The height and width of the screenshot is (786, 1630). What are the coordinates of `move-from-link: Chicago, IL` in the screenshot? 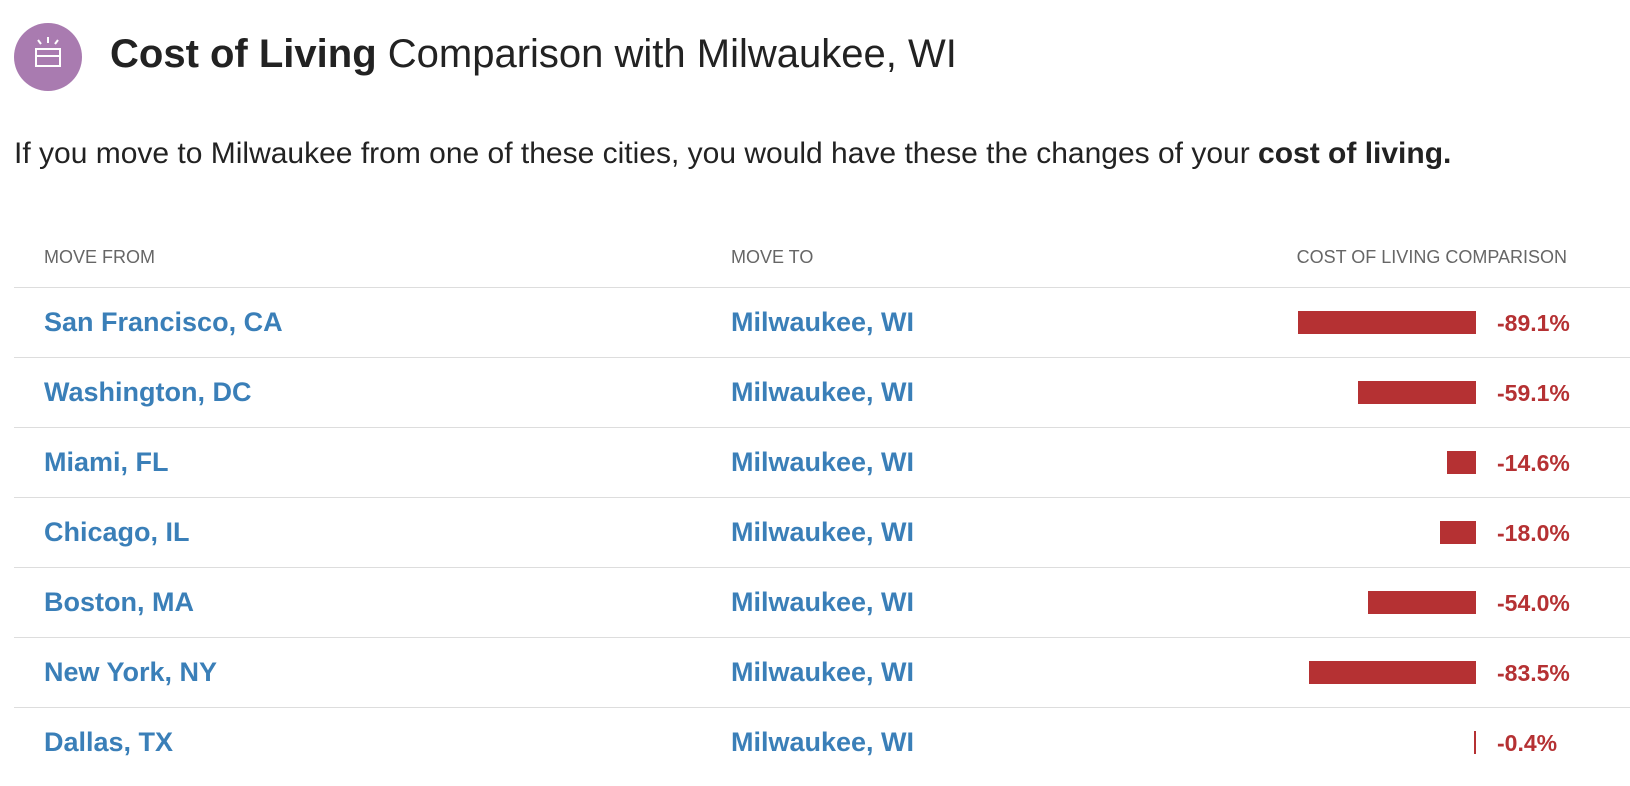 It's located at (117, 532).